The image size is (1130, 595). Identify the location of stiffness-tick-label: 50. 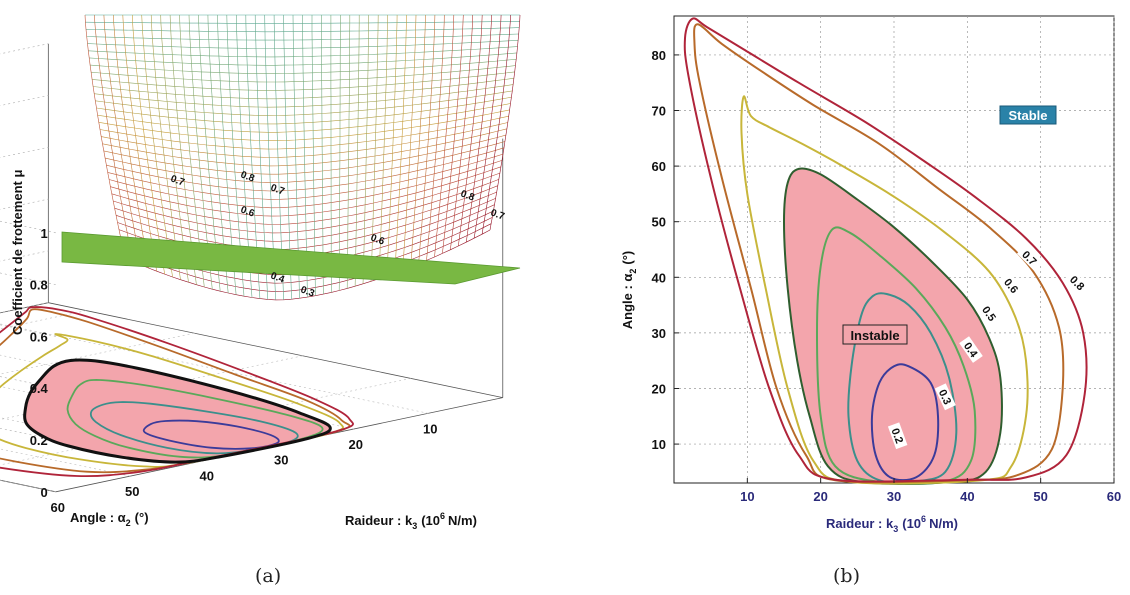
(132, 491).